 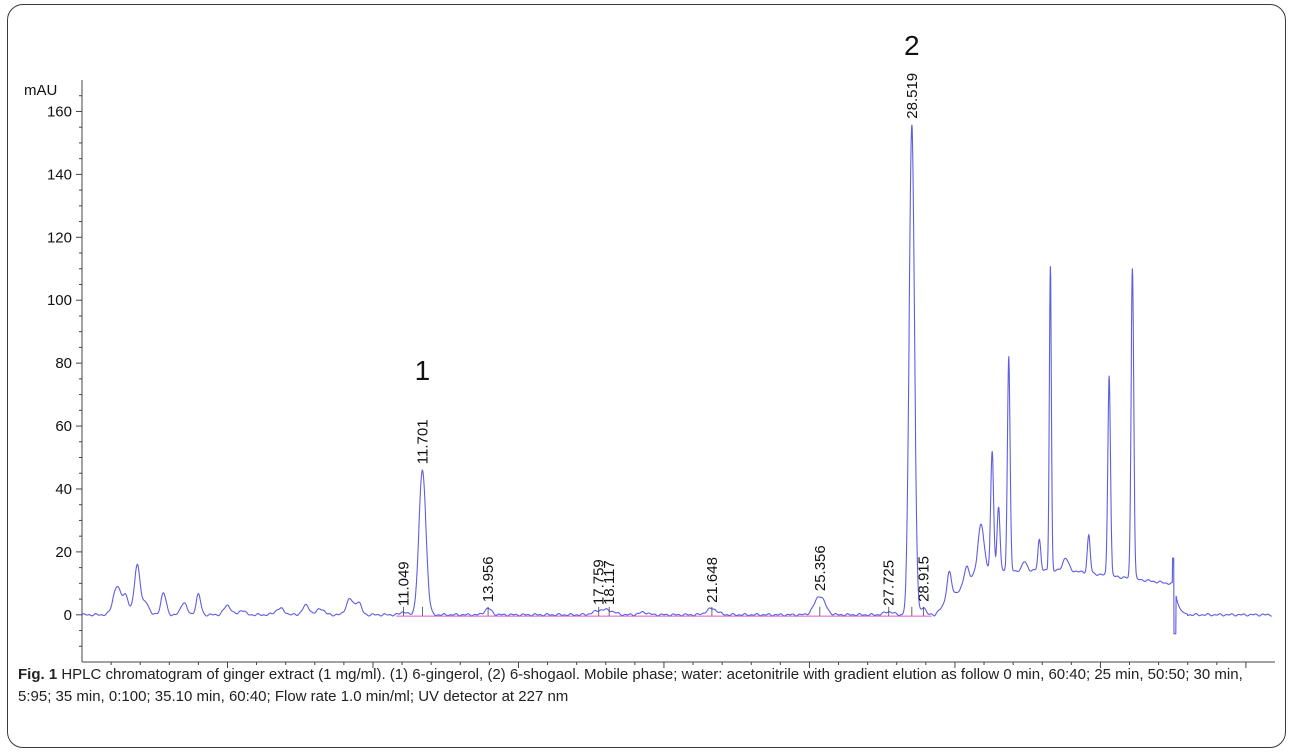 What do you see at coordinates (712, 580) in the screenshot?
I see `peak-label: 21.648` at bounding box center [712, 580].